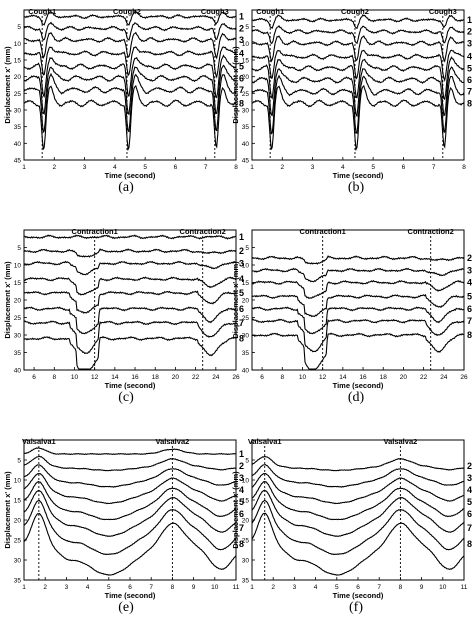  I want to click on event-label: Cough2, so click(355, 11).